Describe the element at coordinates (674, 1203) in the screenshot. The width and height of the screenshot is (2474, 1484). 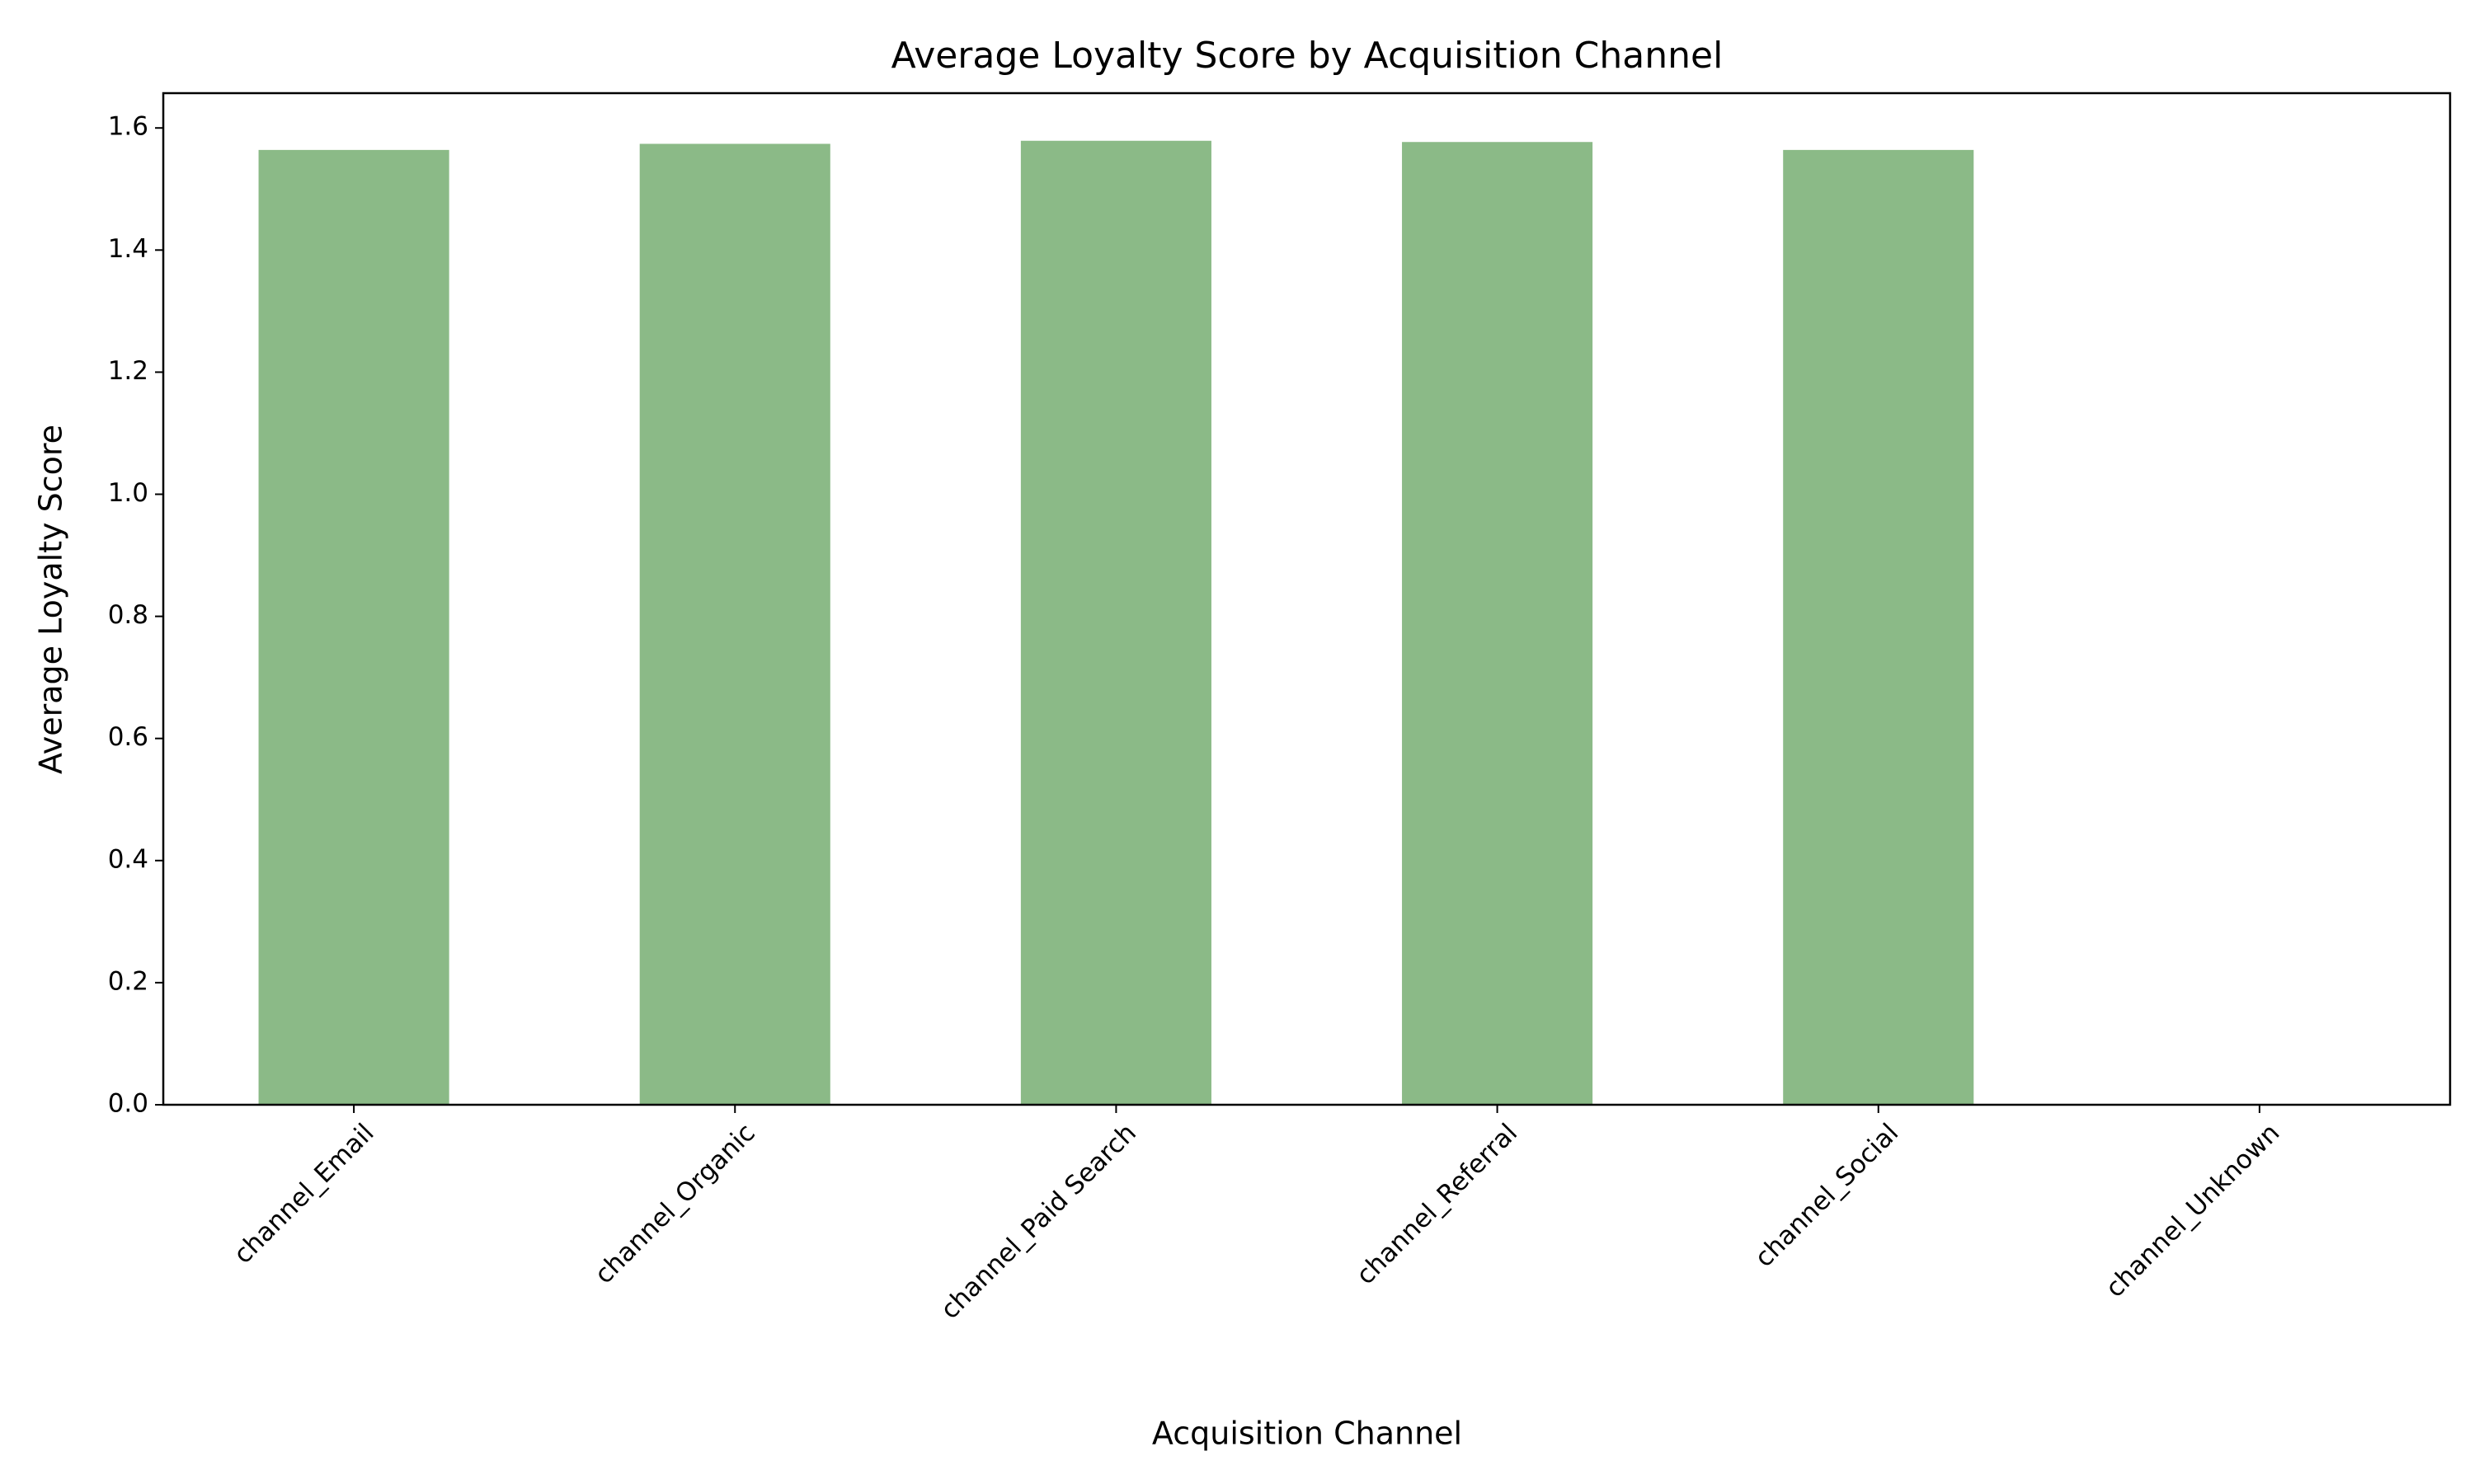
I see `x-tick-label: channel_Organic` at that location.